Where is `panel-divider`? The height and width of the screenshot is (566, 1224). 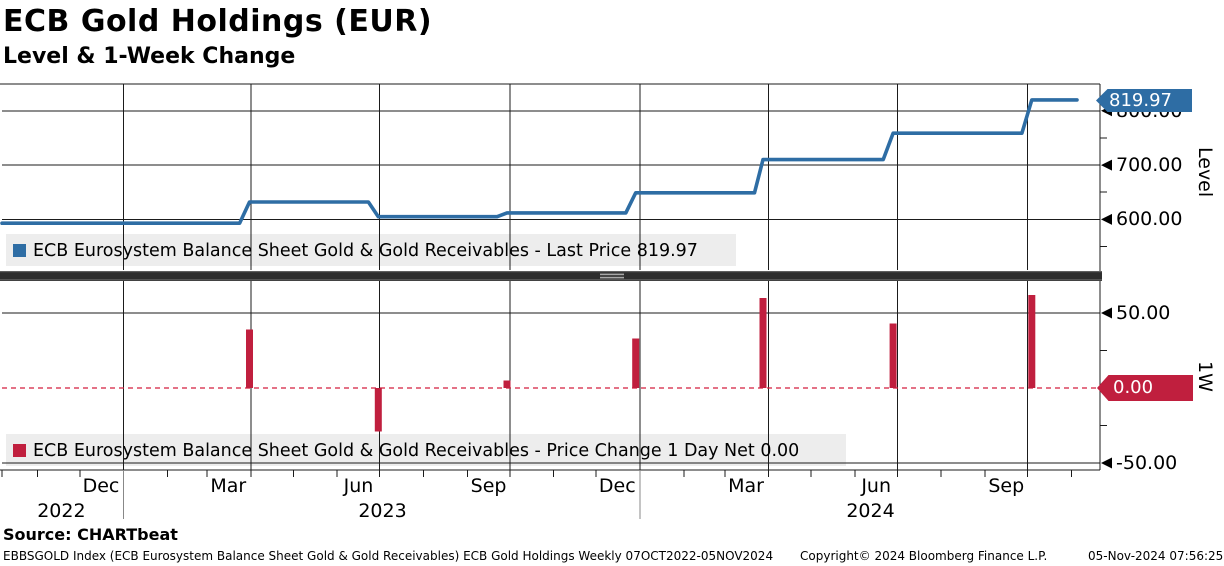
panel-divider is located at coordinates (551, 276).